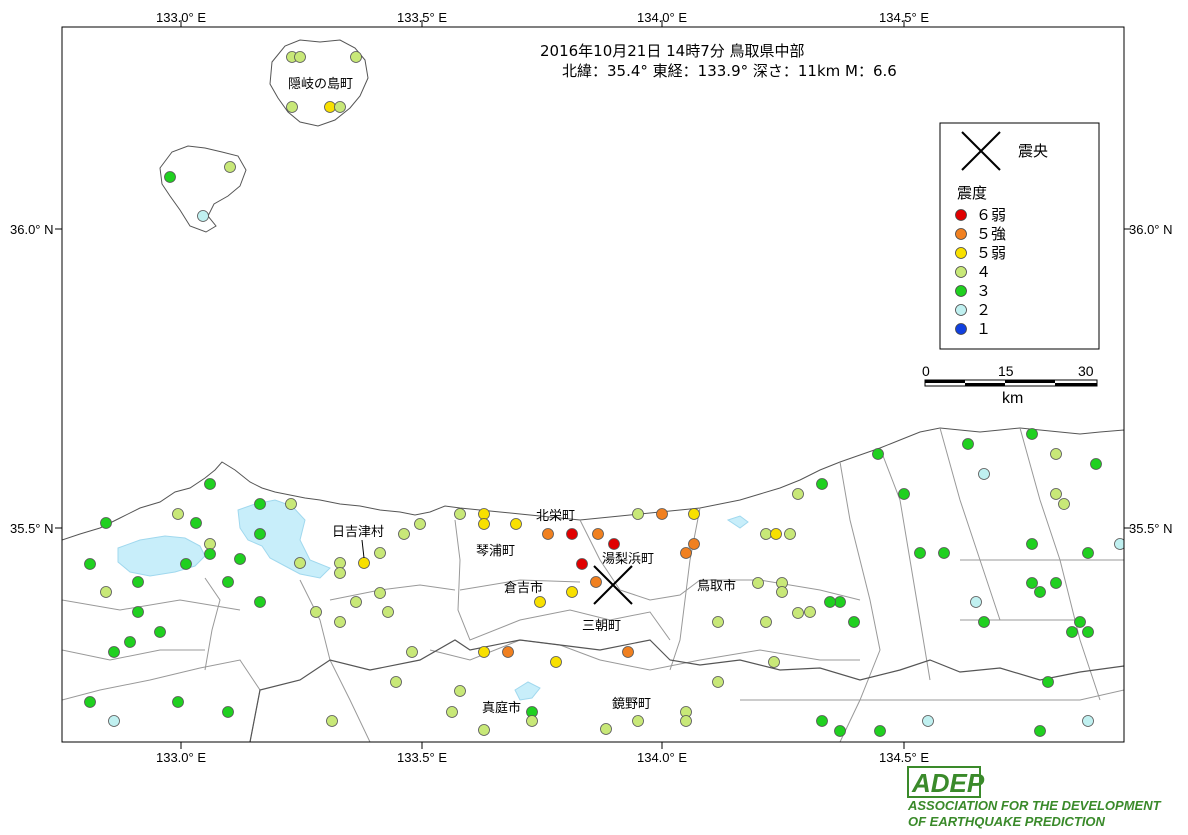 The image size is (1188, 835). Describe the element at coordinates (904, 17) in the screenshot. I see `top-lon-label-4: 134.5° E` at that location.